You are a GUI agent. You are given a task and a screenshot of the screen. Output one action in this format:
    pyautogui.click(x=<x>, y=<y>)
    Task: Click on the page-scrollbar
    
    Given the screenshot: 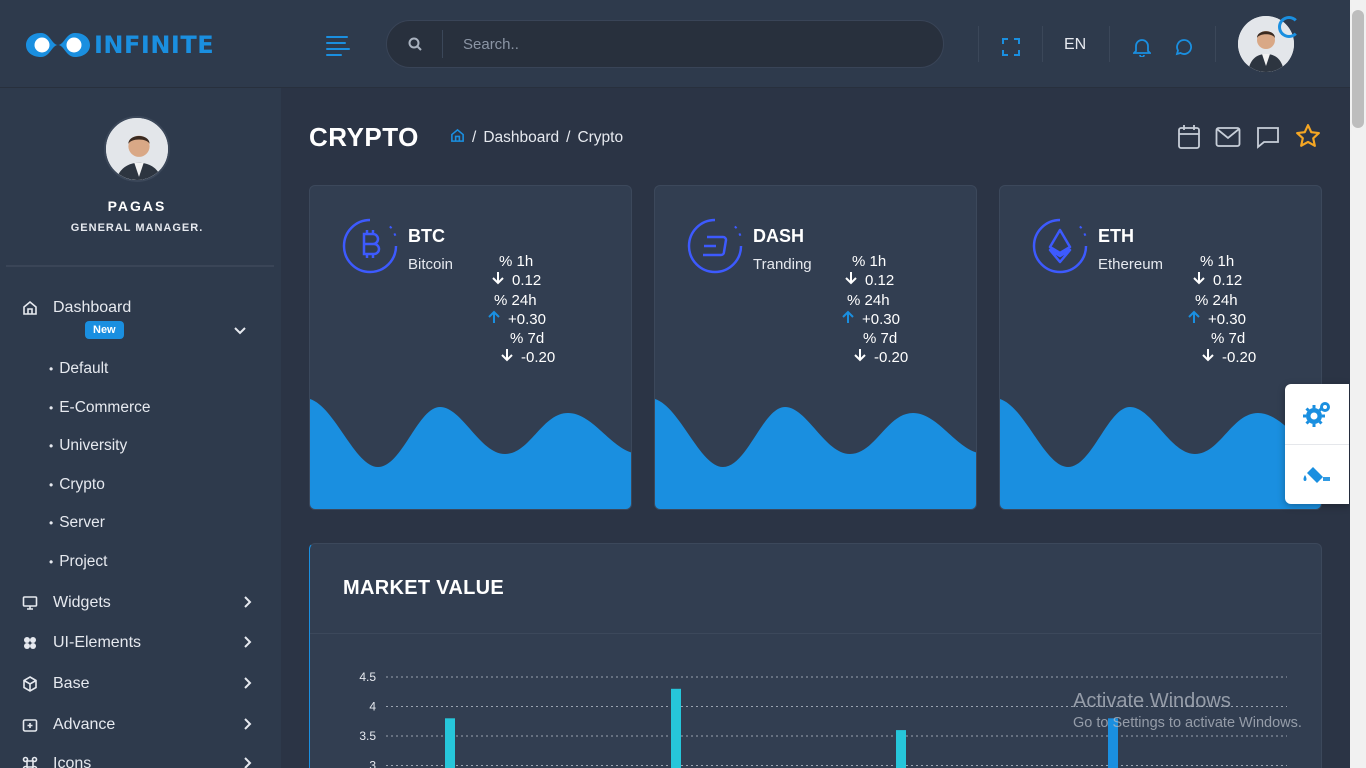 What is the action you would take?
    pyautogui.click(x=1358, y=384)
    